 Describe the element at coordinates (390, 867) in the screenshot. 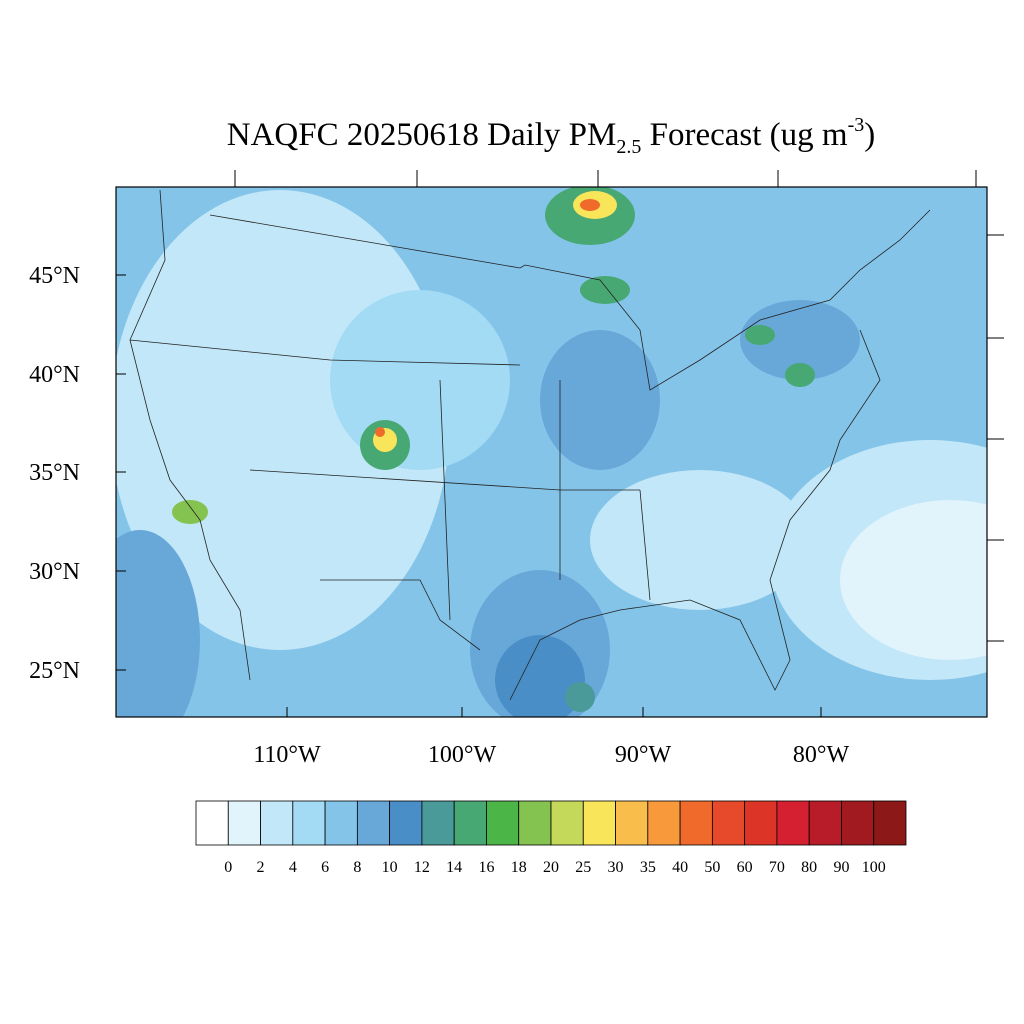

I see `colorbar-label: 10` at that location.